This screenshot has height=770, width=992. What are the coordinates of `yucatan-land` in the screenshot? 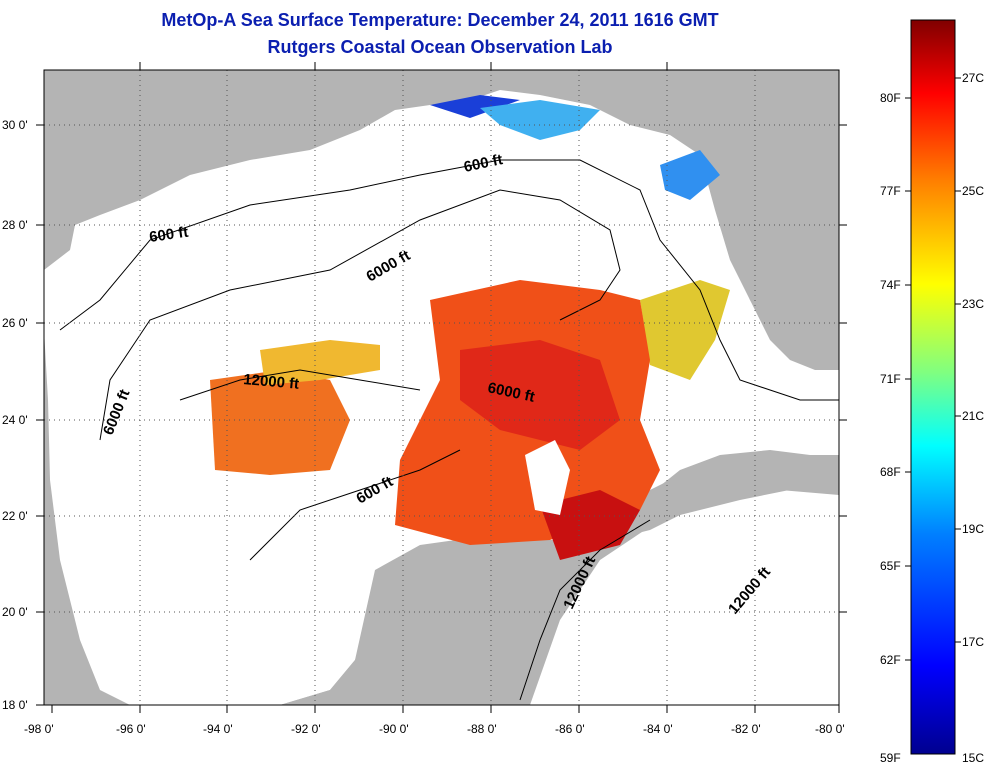 It's located at (415, 620).